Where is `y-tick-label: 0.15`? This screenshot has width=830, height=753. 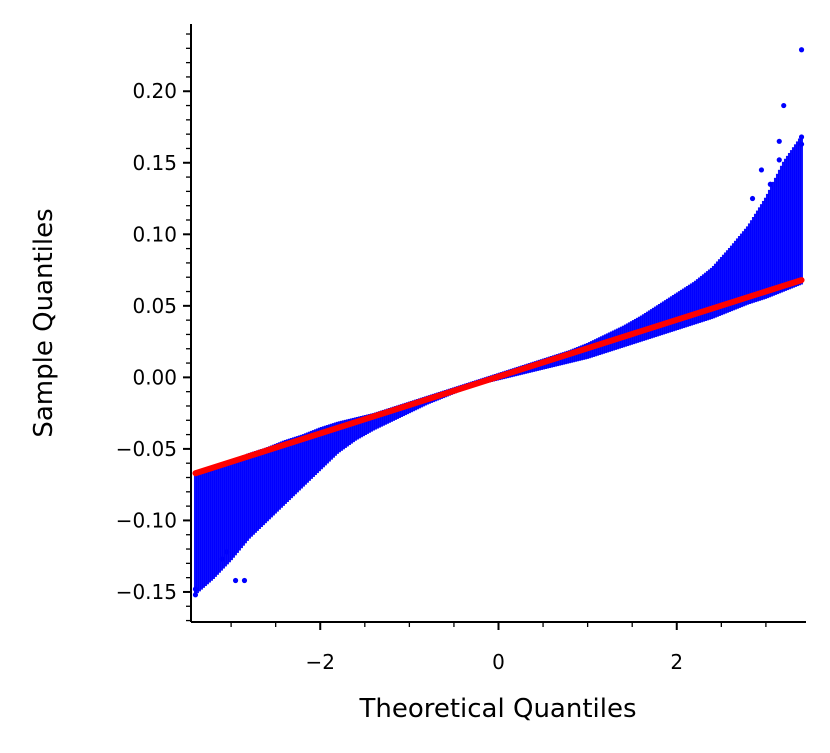 y-tick-label: 0.15 is located at coordinates (154, 163).